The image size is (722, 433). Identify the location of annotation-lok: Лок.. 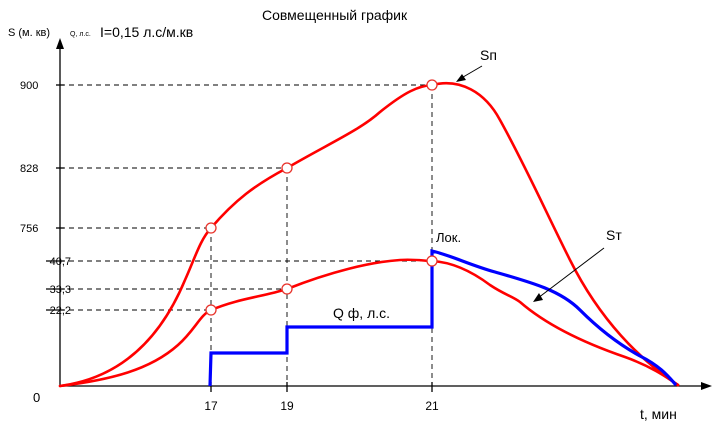
(448, 237).